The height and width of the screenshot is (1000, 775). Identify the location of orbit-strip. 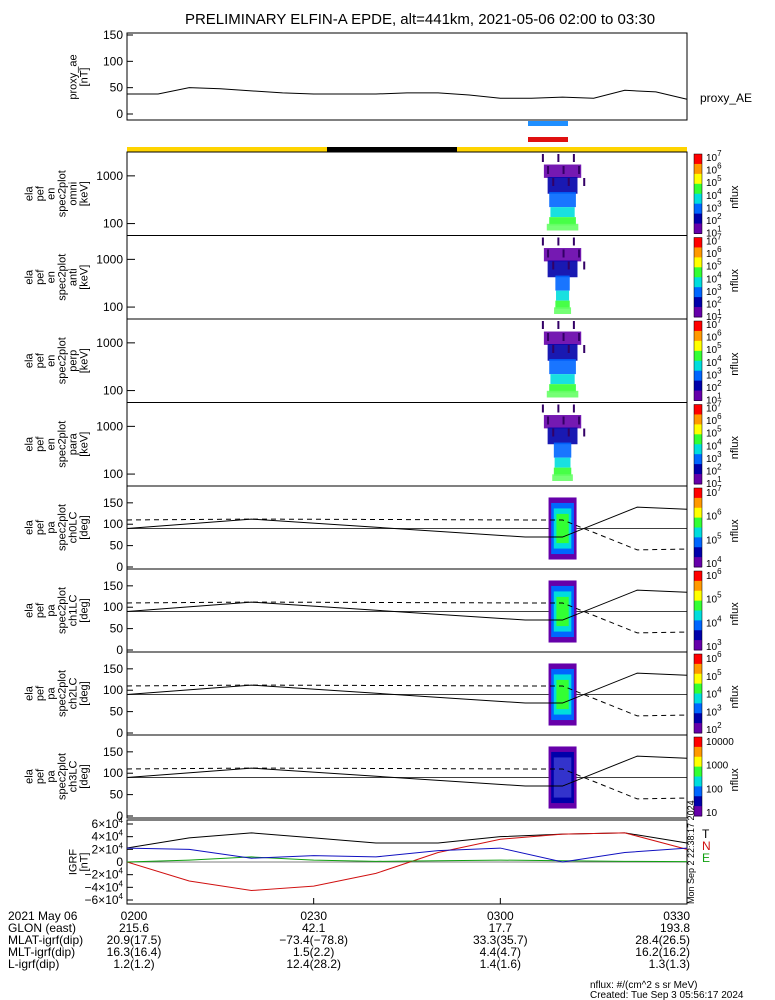
(407, 149).